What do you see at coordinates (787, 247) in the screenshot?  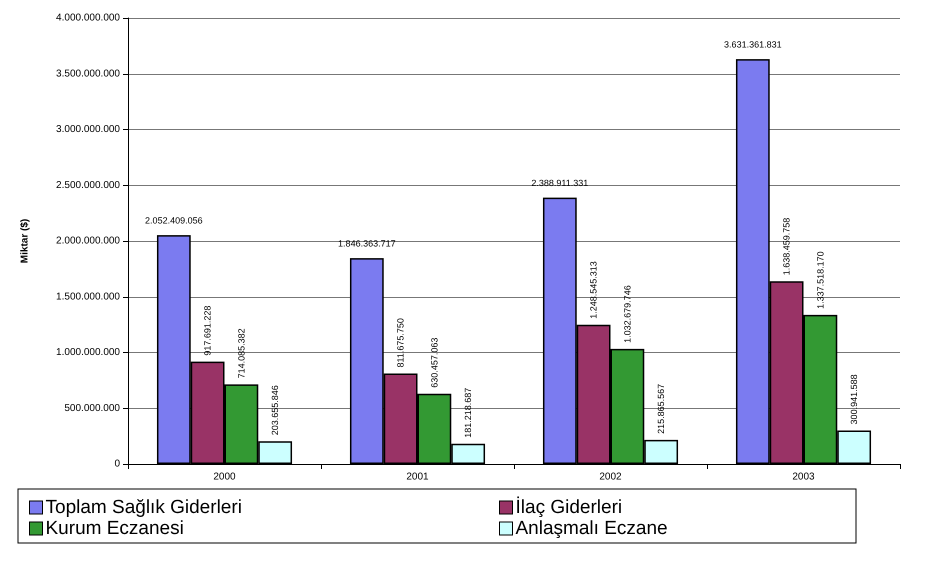 I see `data-label: 1.638.459.758` at bounding box center [787, 247].